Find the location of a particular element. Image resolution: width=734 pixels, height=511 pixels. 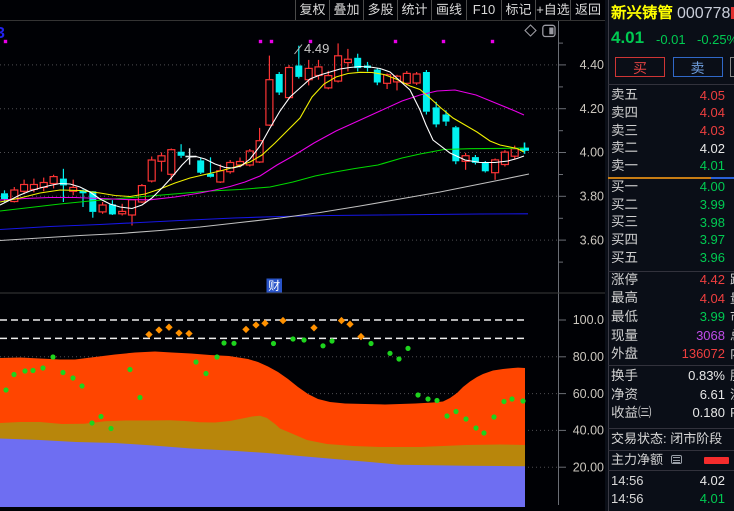

svg-text: 80.00 is located at coordinates (588, 357).